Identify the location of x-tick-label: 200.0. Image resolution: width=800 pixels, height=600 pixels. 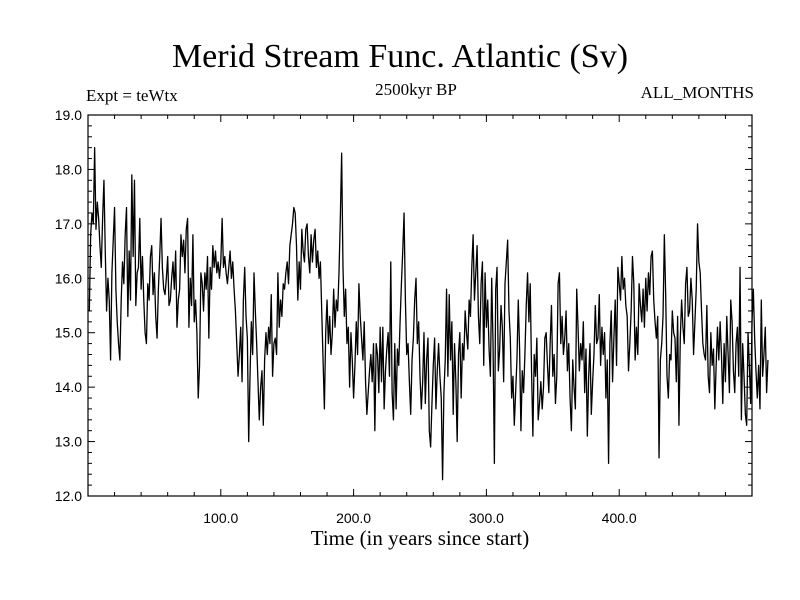
(353, 518).